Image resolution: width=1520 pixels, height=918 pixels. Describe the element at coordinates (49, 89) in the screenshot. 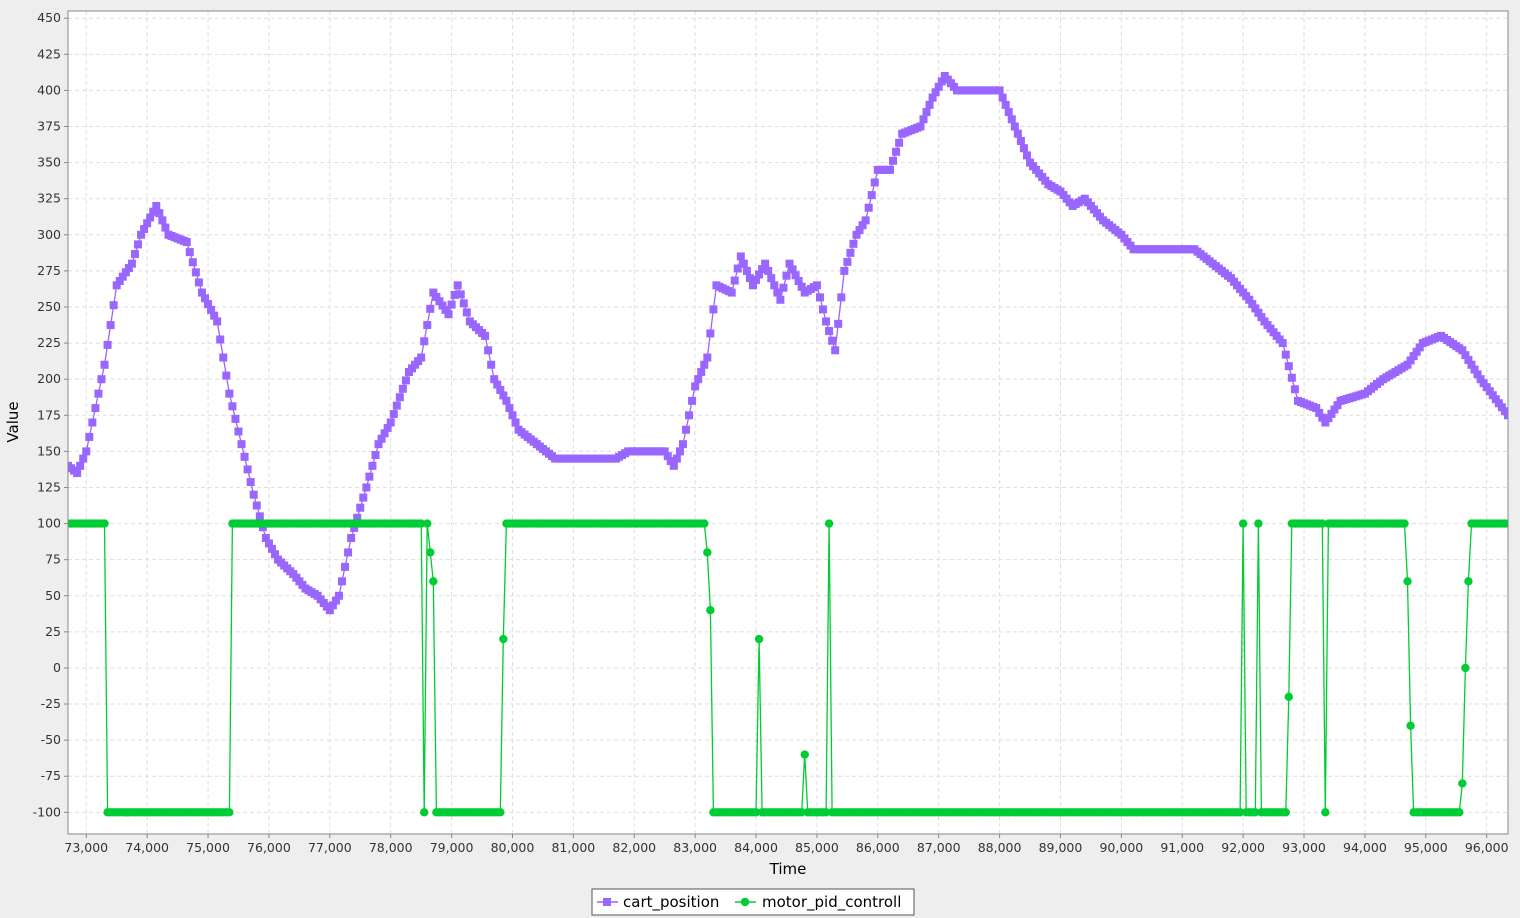

I see `y-tick-label: 400` at that location.